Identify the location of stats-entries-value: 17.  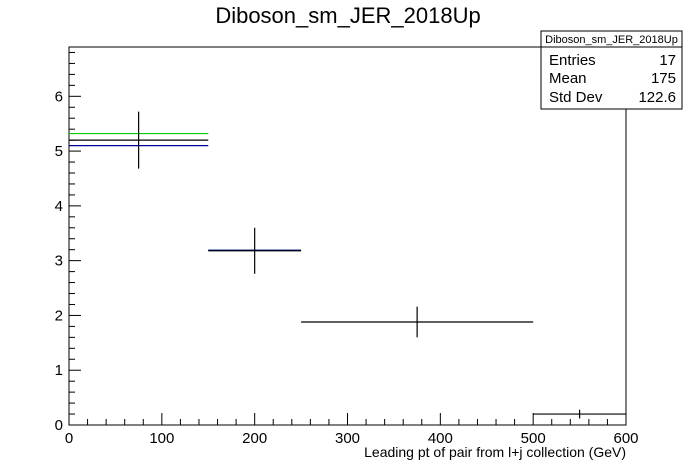
(667, 60).